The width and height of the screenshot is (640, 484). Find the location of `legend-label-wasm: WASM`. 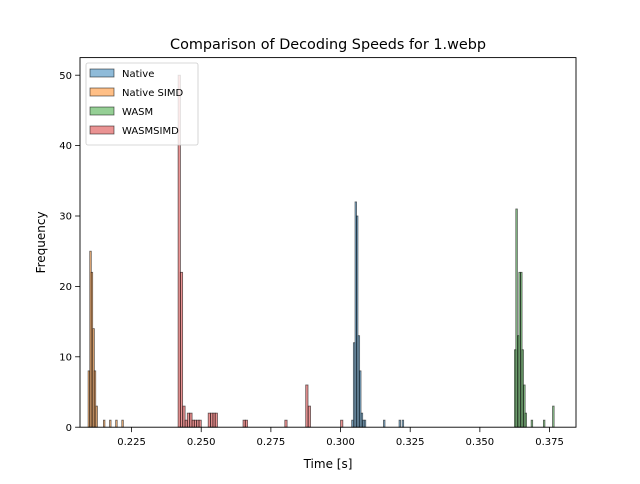

legend-label-wasm: WASM is located at coordinates (137, 112).